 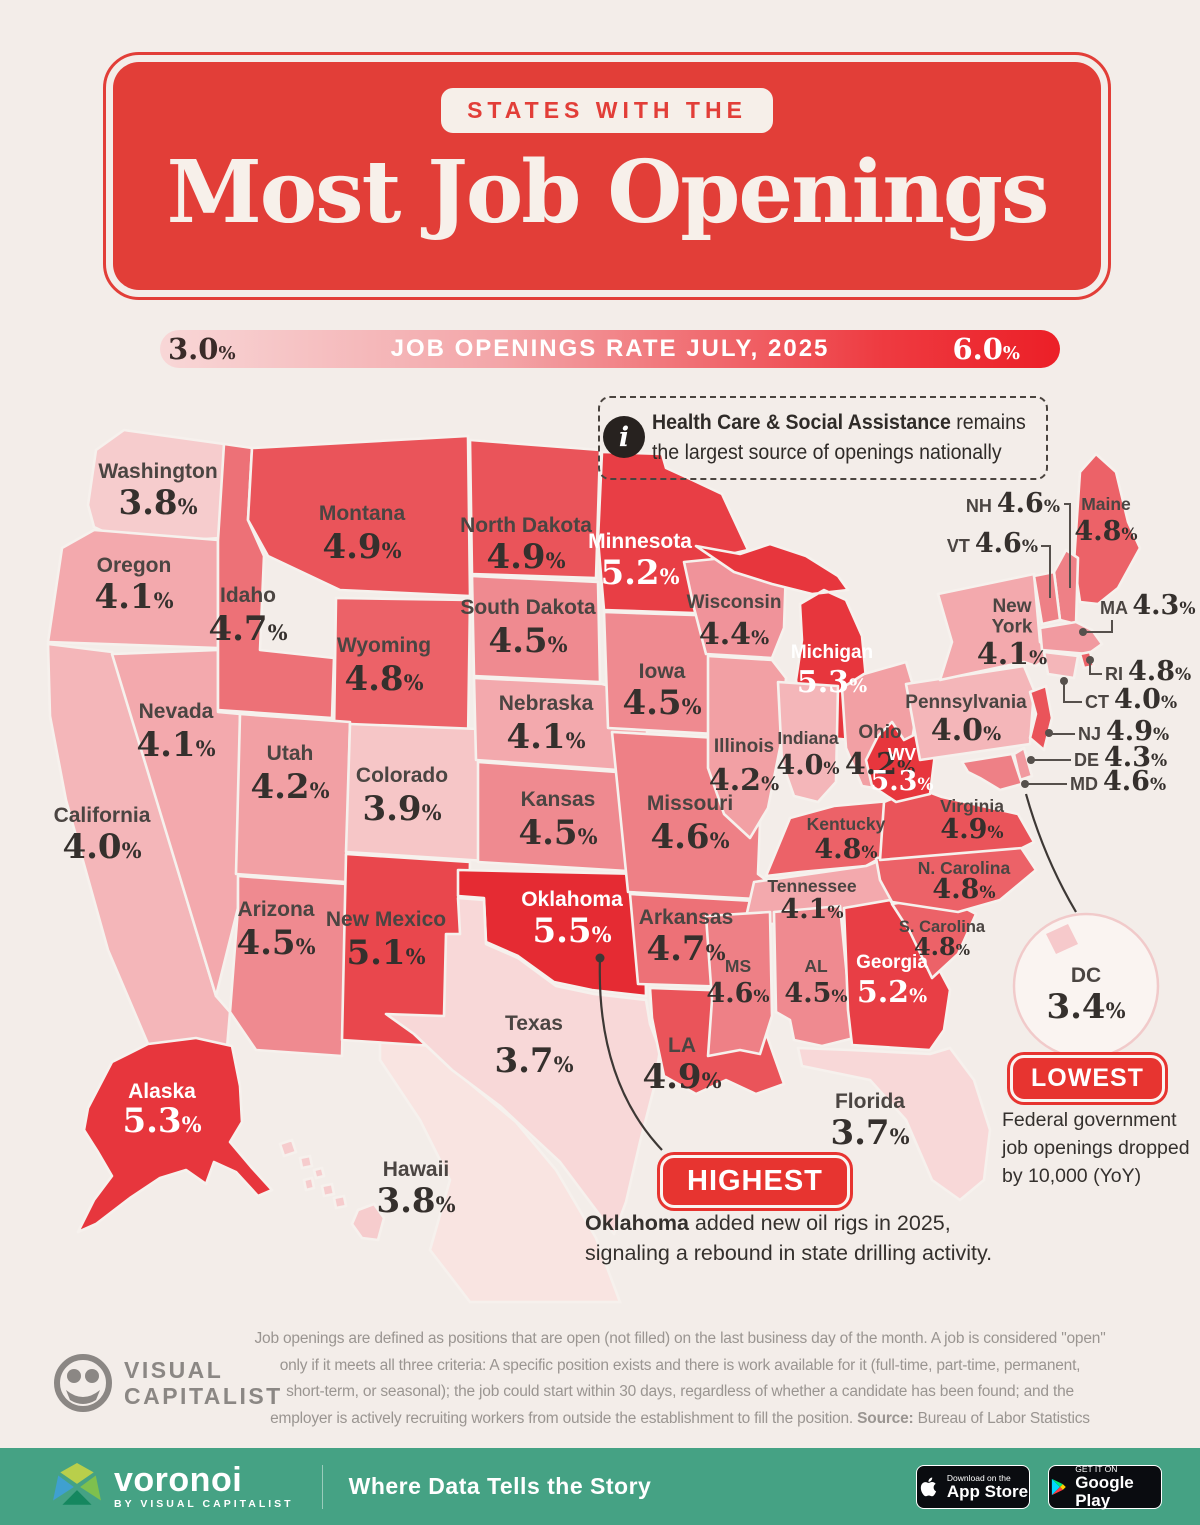 What do you see at coordinates (133, 589) in the screenshot?
I see `state-OR` at bounding box center [133, 589].